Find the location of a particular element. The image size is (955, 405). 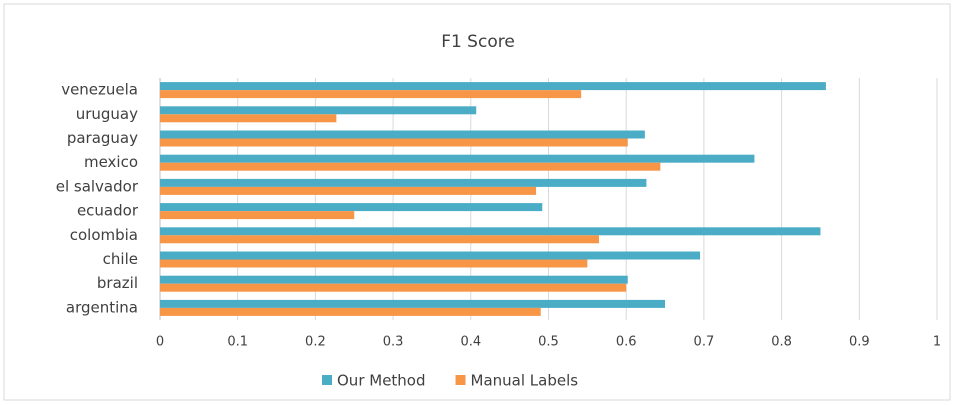

x-tick-label: 0.9 is located at coordinates (859, 342).